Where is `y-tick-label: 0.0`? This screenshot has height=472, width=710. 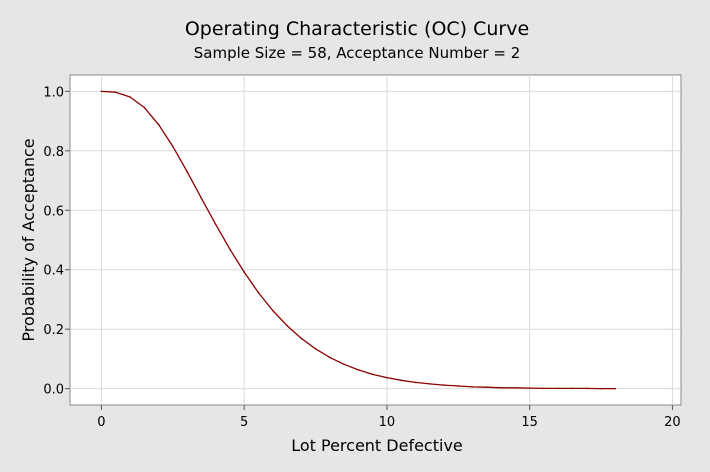
y-tick-label: 0.0 is located at coordinates (53, 390).